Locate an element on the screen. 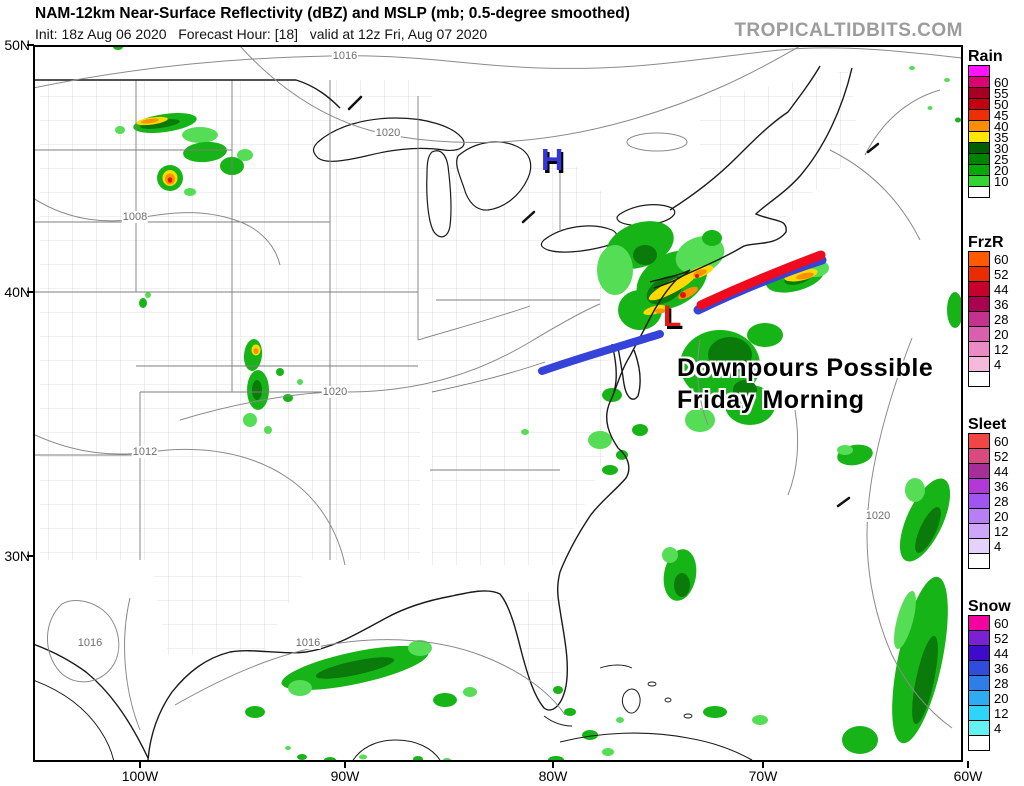 Image resolution: width=1024 pixels, height=786 pixels. isobar-1020-atlantic is located at coordinates (909, 533).